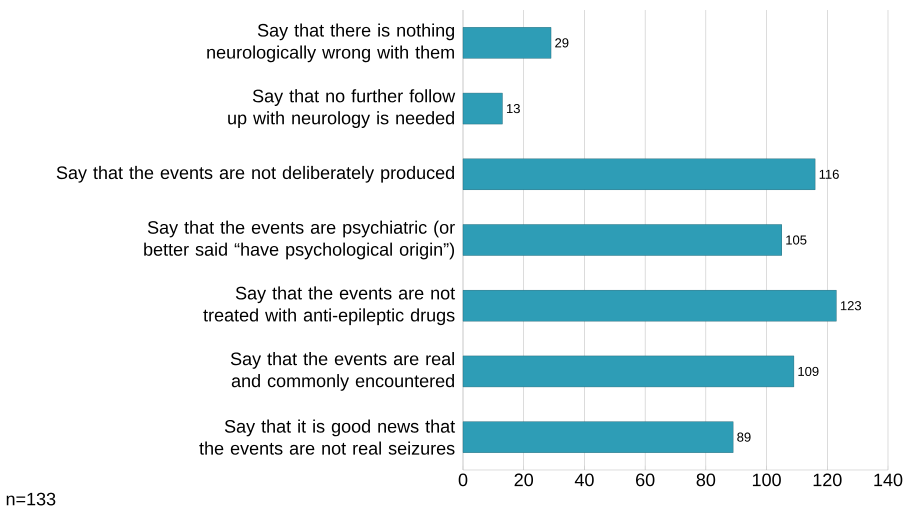  Describe the element at coordinates (645, 480) in the screenshot. I see `x-tick-label: 60` at that location.